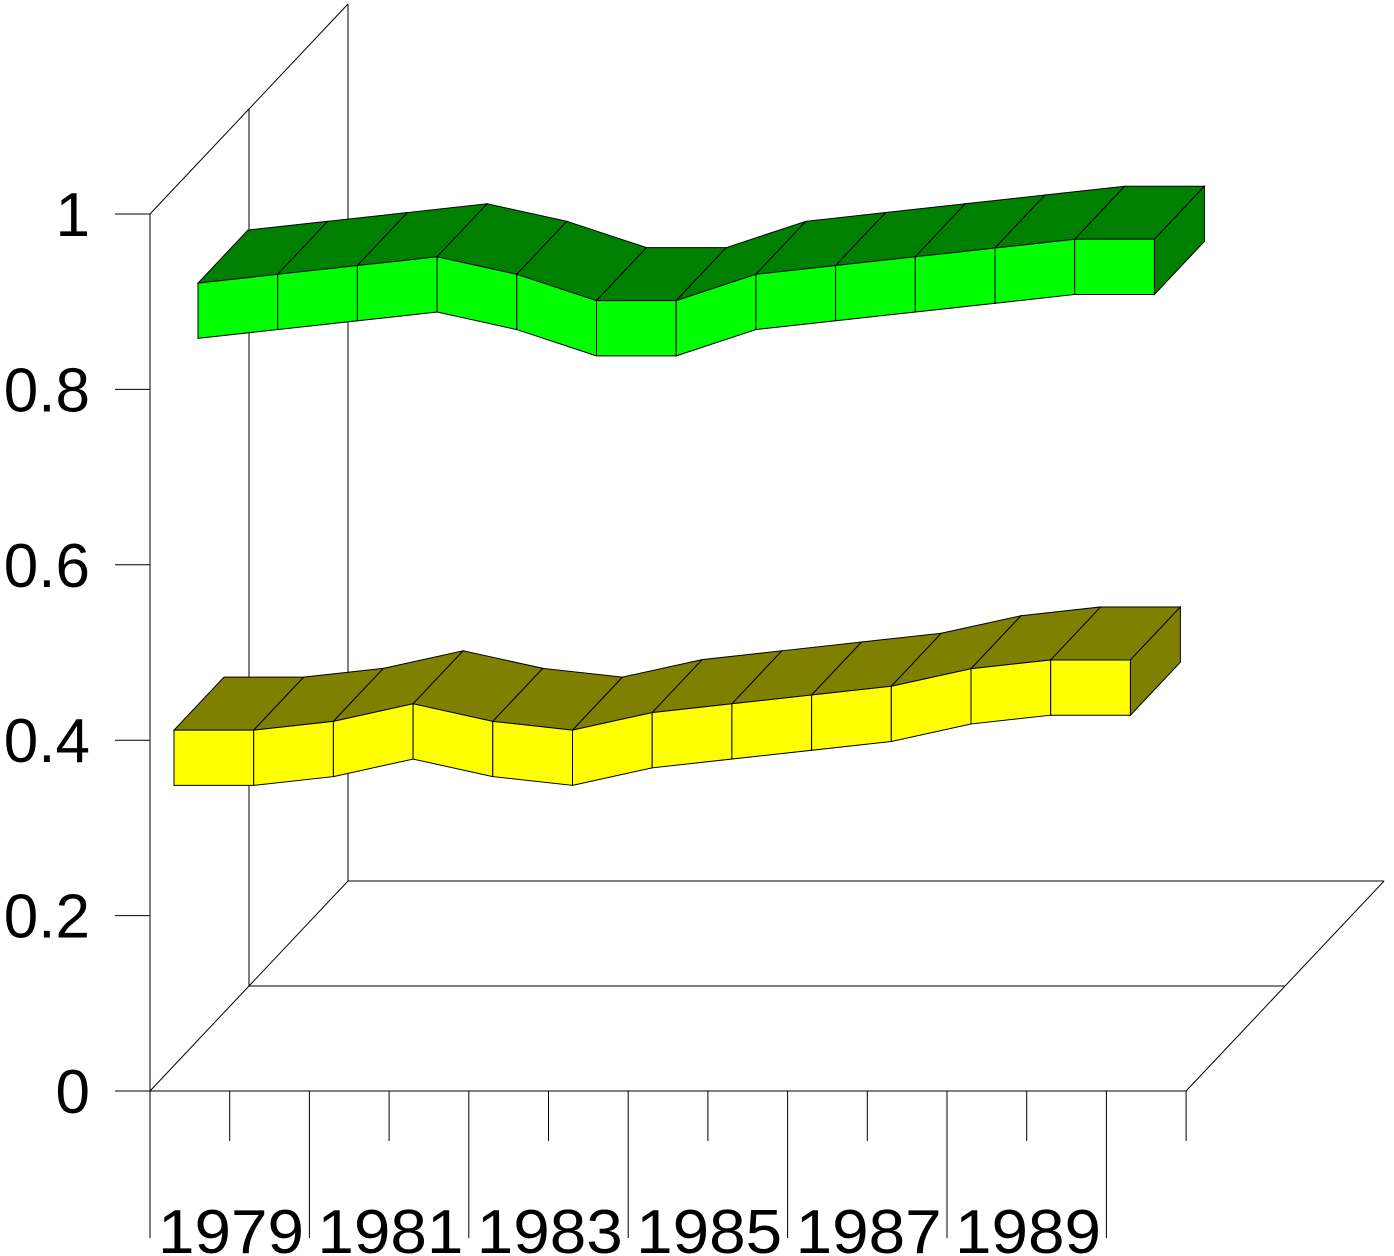 The width and height of the screenshot is (1394, 1256). I want to click on y-tick-label: 0.6, so click(47, 566).